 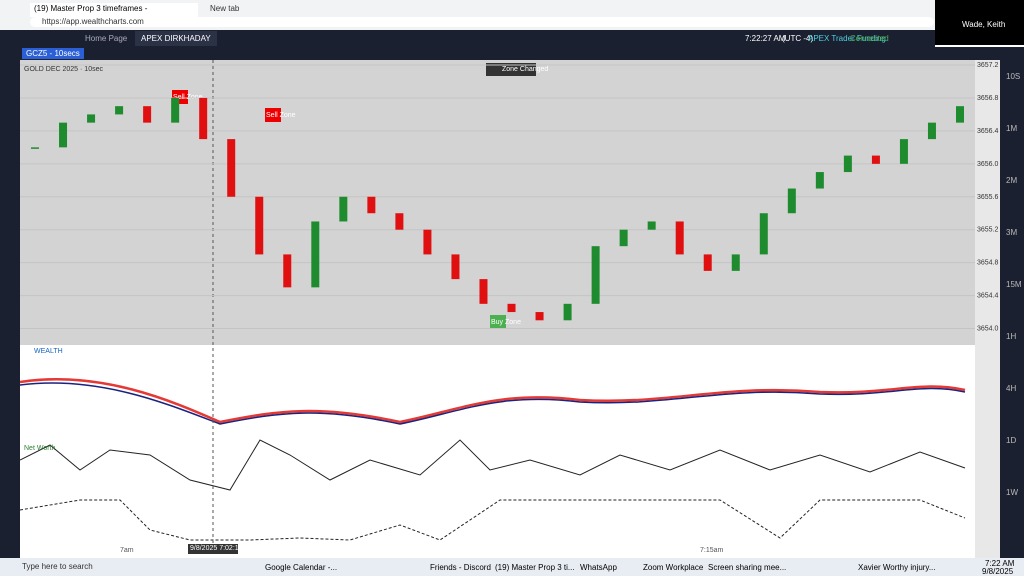 What do you see at coordinates (53, 53) in the screenshot?
I see `symbol-tab: GCZ5 - 10secs` at bounding box center [53, 53].